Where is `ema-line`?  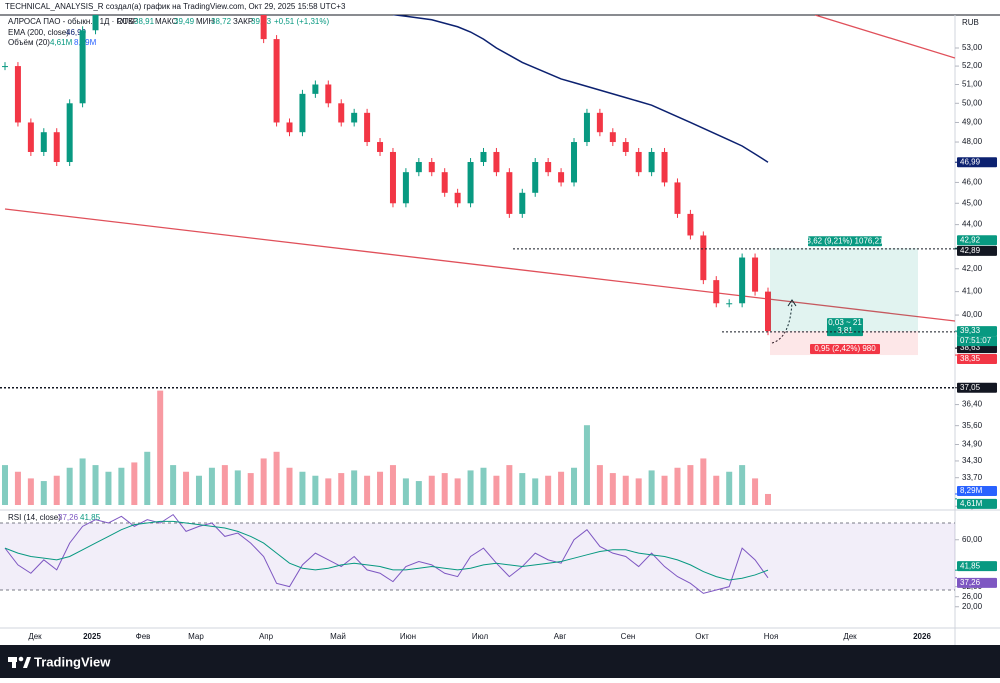 ema-line is located at coordinates (580, 89).